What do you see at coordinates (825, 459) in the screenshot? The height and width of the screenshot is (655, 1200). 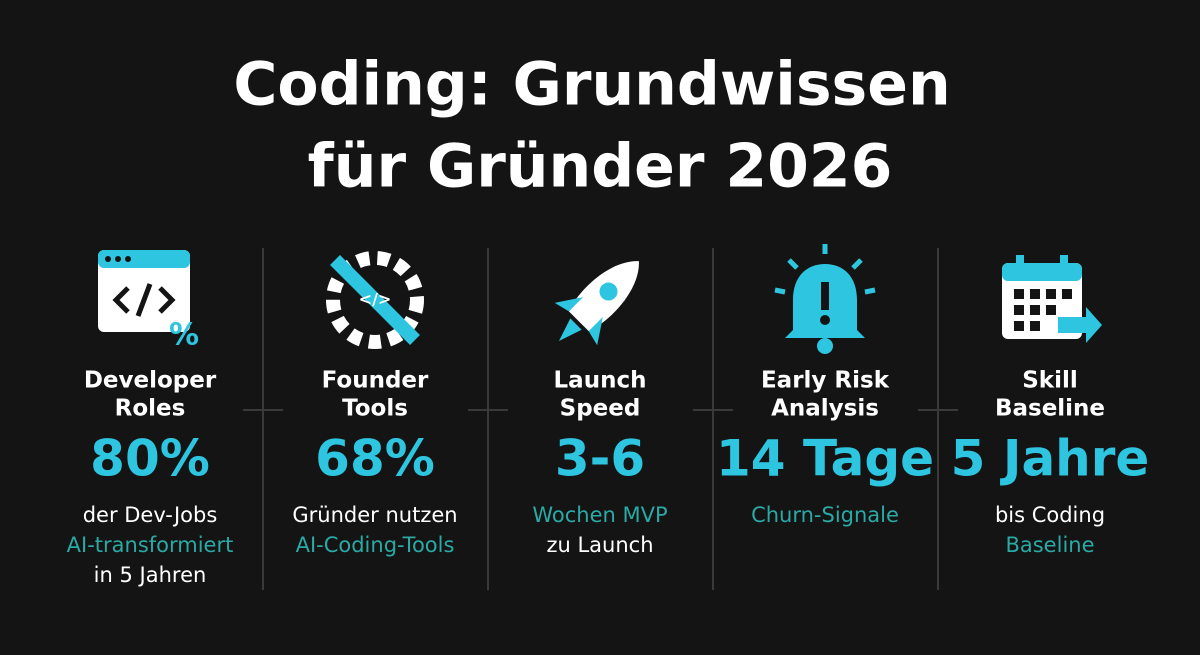 I see `stat-value: 14 Tage` at bounding box center [825, 459].